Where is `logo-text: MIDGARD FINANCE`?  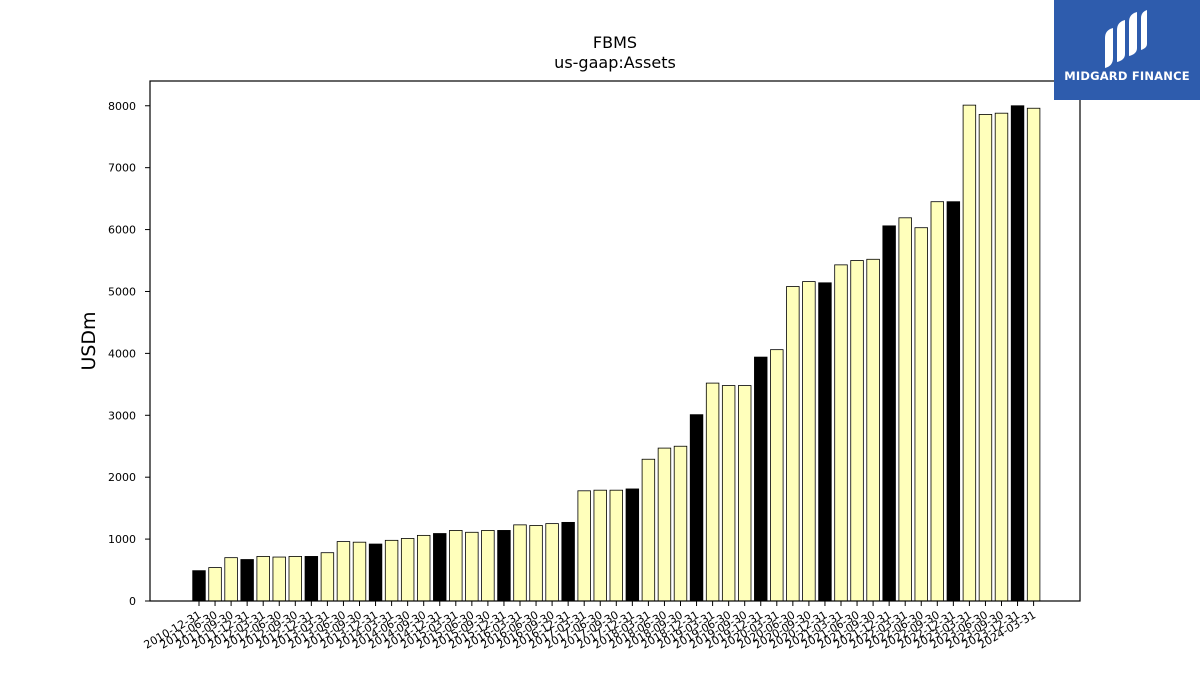 logo-text: MIDGARD FINANCE is located at coordinates (1127, 76).